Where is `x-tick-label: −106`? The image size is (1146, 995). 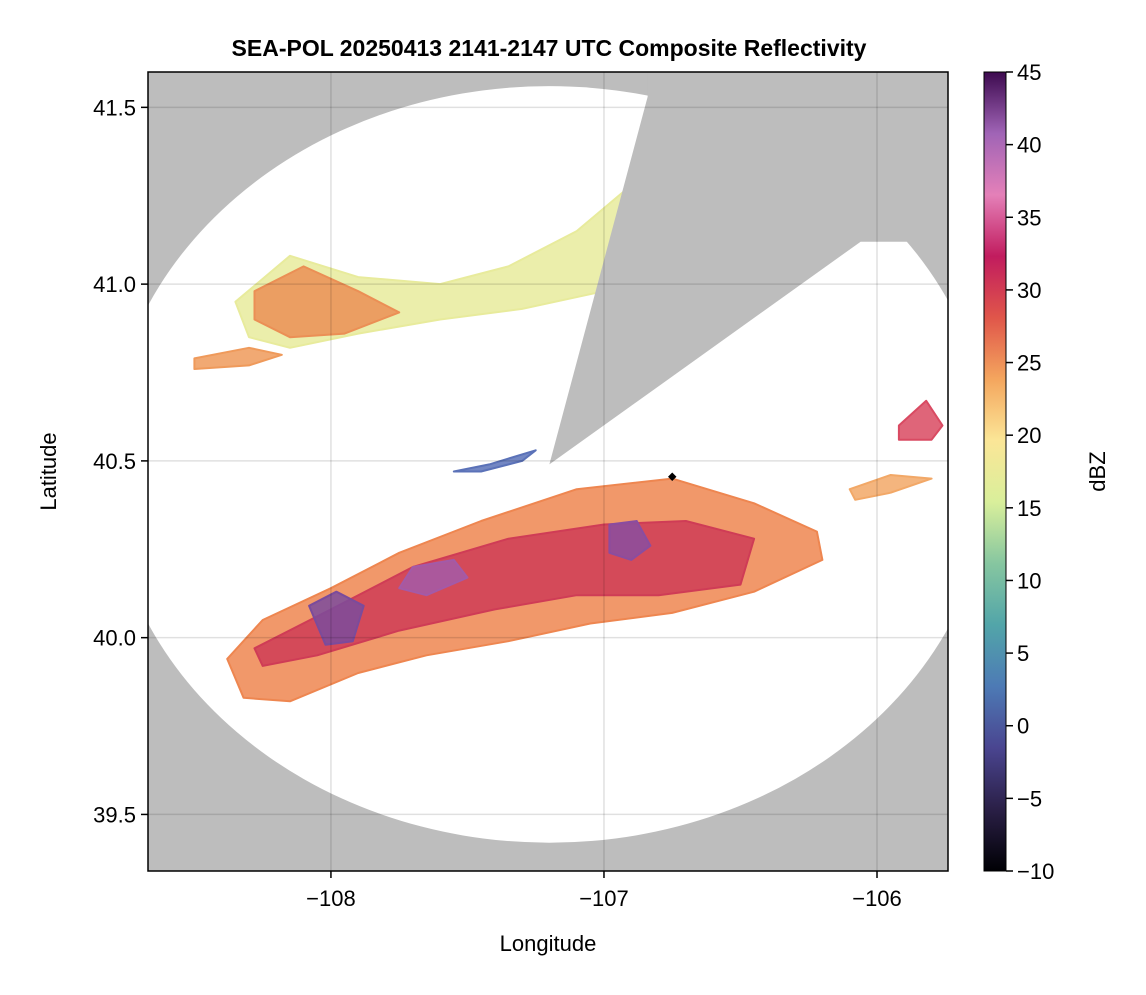
x-tick-label: −106 is located at coordinates (877, 898).